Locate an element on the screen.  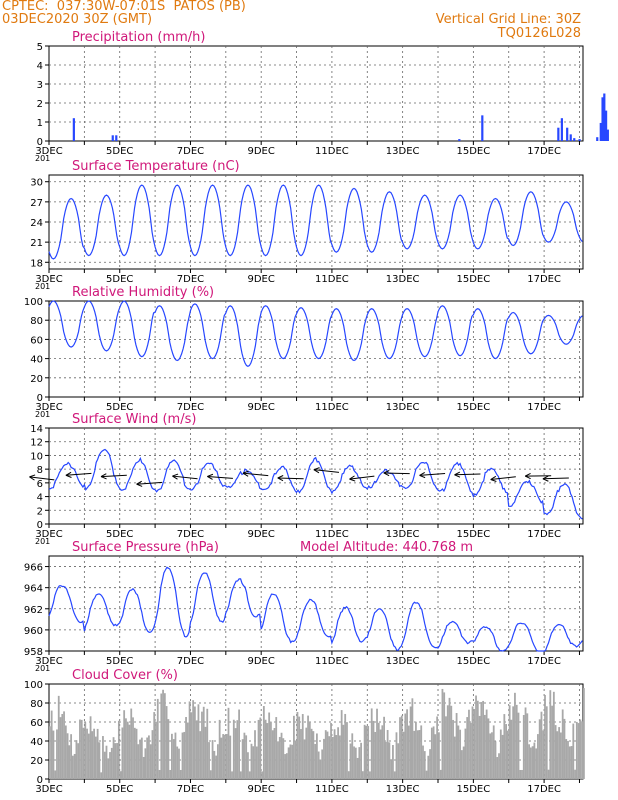
y-tick-label: 5 is located at coordinates (40, 47).